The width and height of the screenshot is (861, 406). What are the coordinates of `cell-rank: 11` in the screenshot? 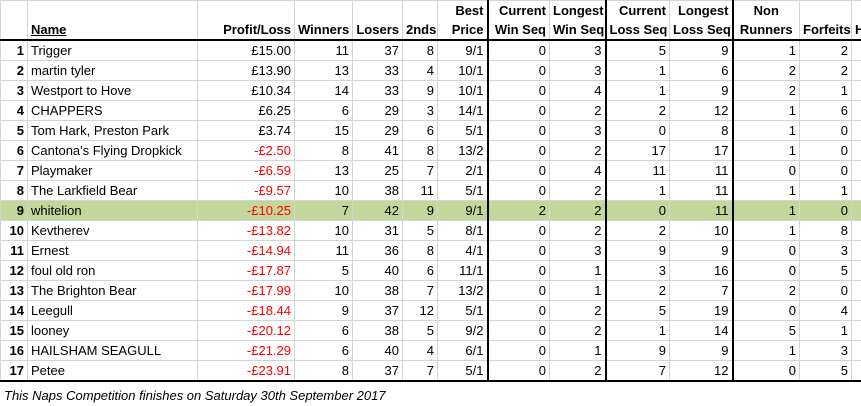 It's located at (14, 250).